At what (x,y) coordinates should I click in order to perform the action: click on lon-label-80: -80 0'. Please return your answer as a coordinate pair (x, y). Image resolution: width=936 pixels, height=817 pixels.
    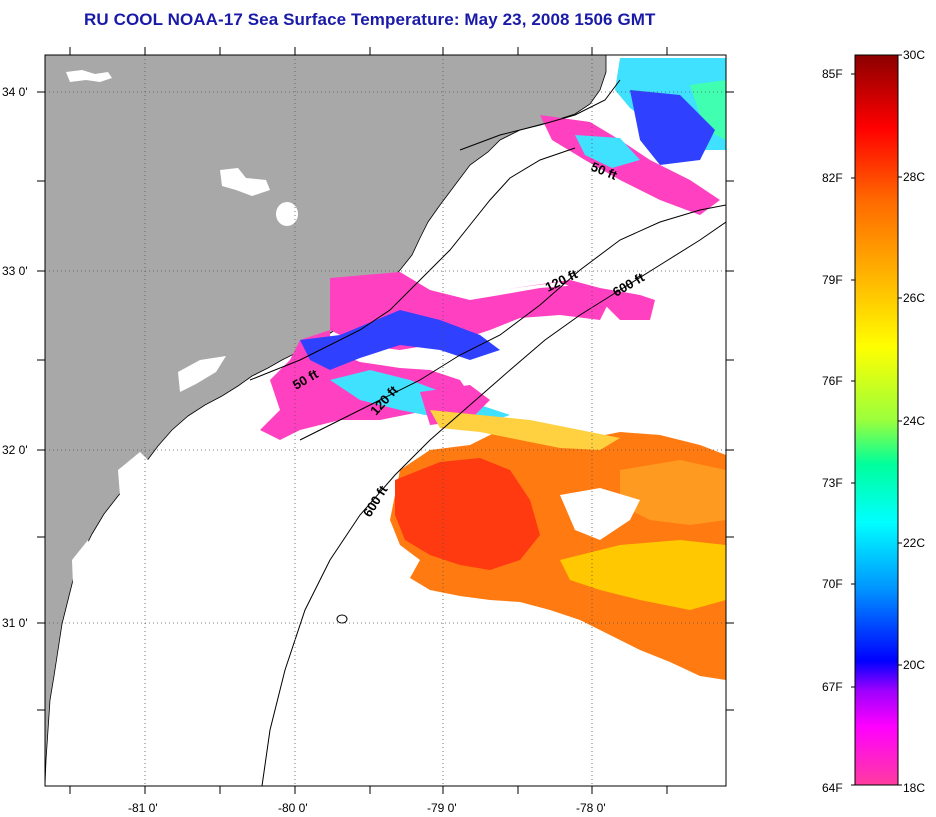
    Looking at the image, I should click on (293, 808).